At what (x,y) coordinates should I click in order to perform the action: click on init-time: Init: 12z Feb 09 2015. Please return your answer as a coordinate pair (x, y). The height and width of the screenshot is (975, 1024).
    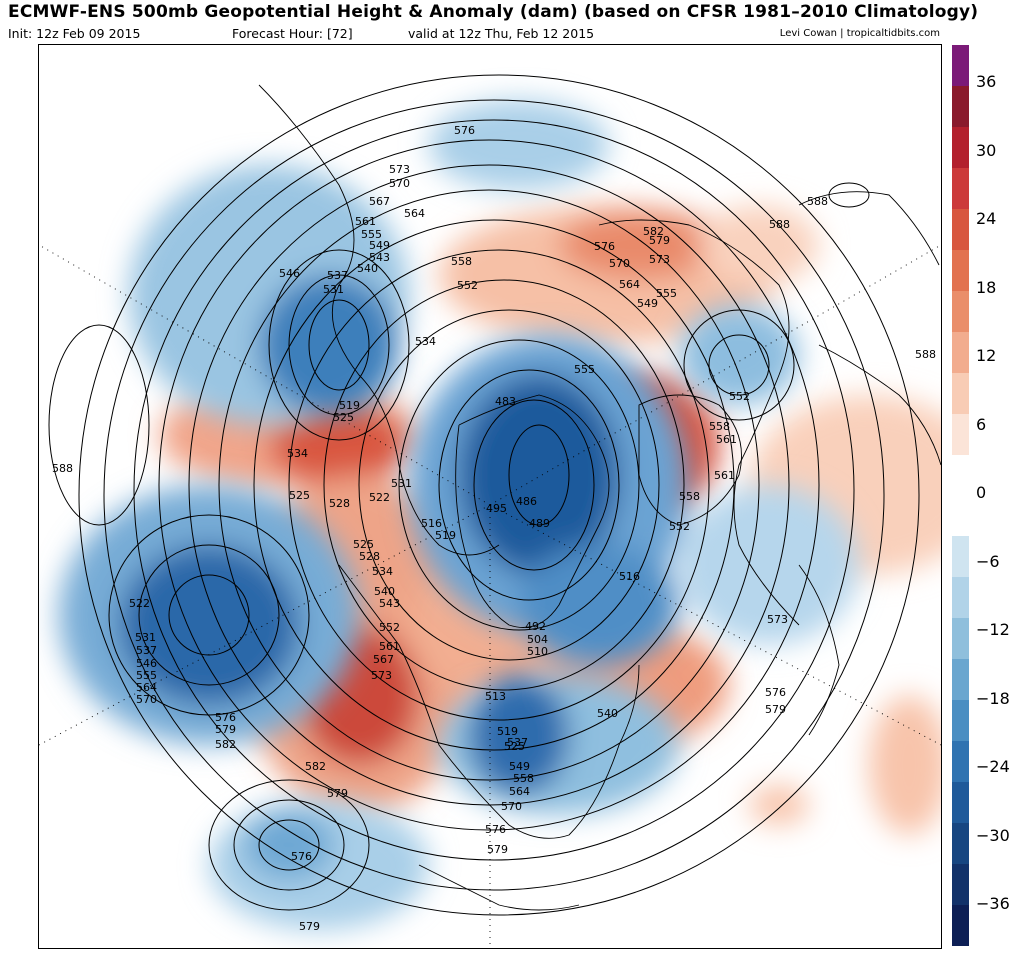
    Looking at the image, I should click on (74, 33).